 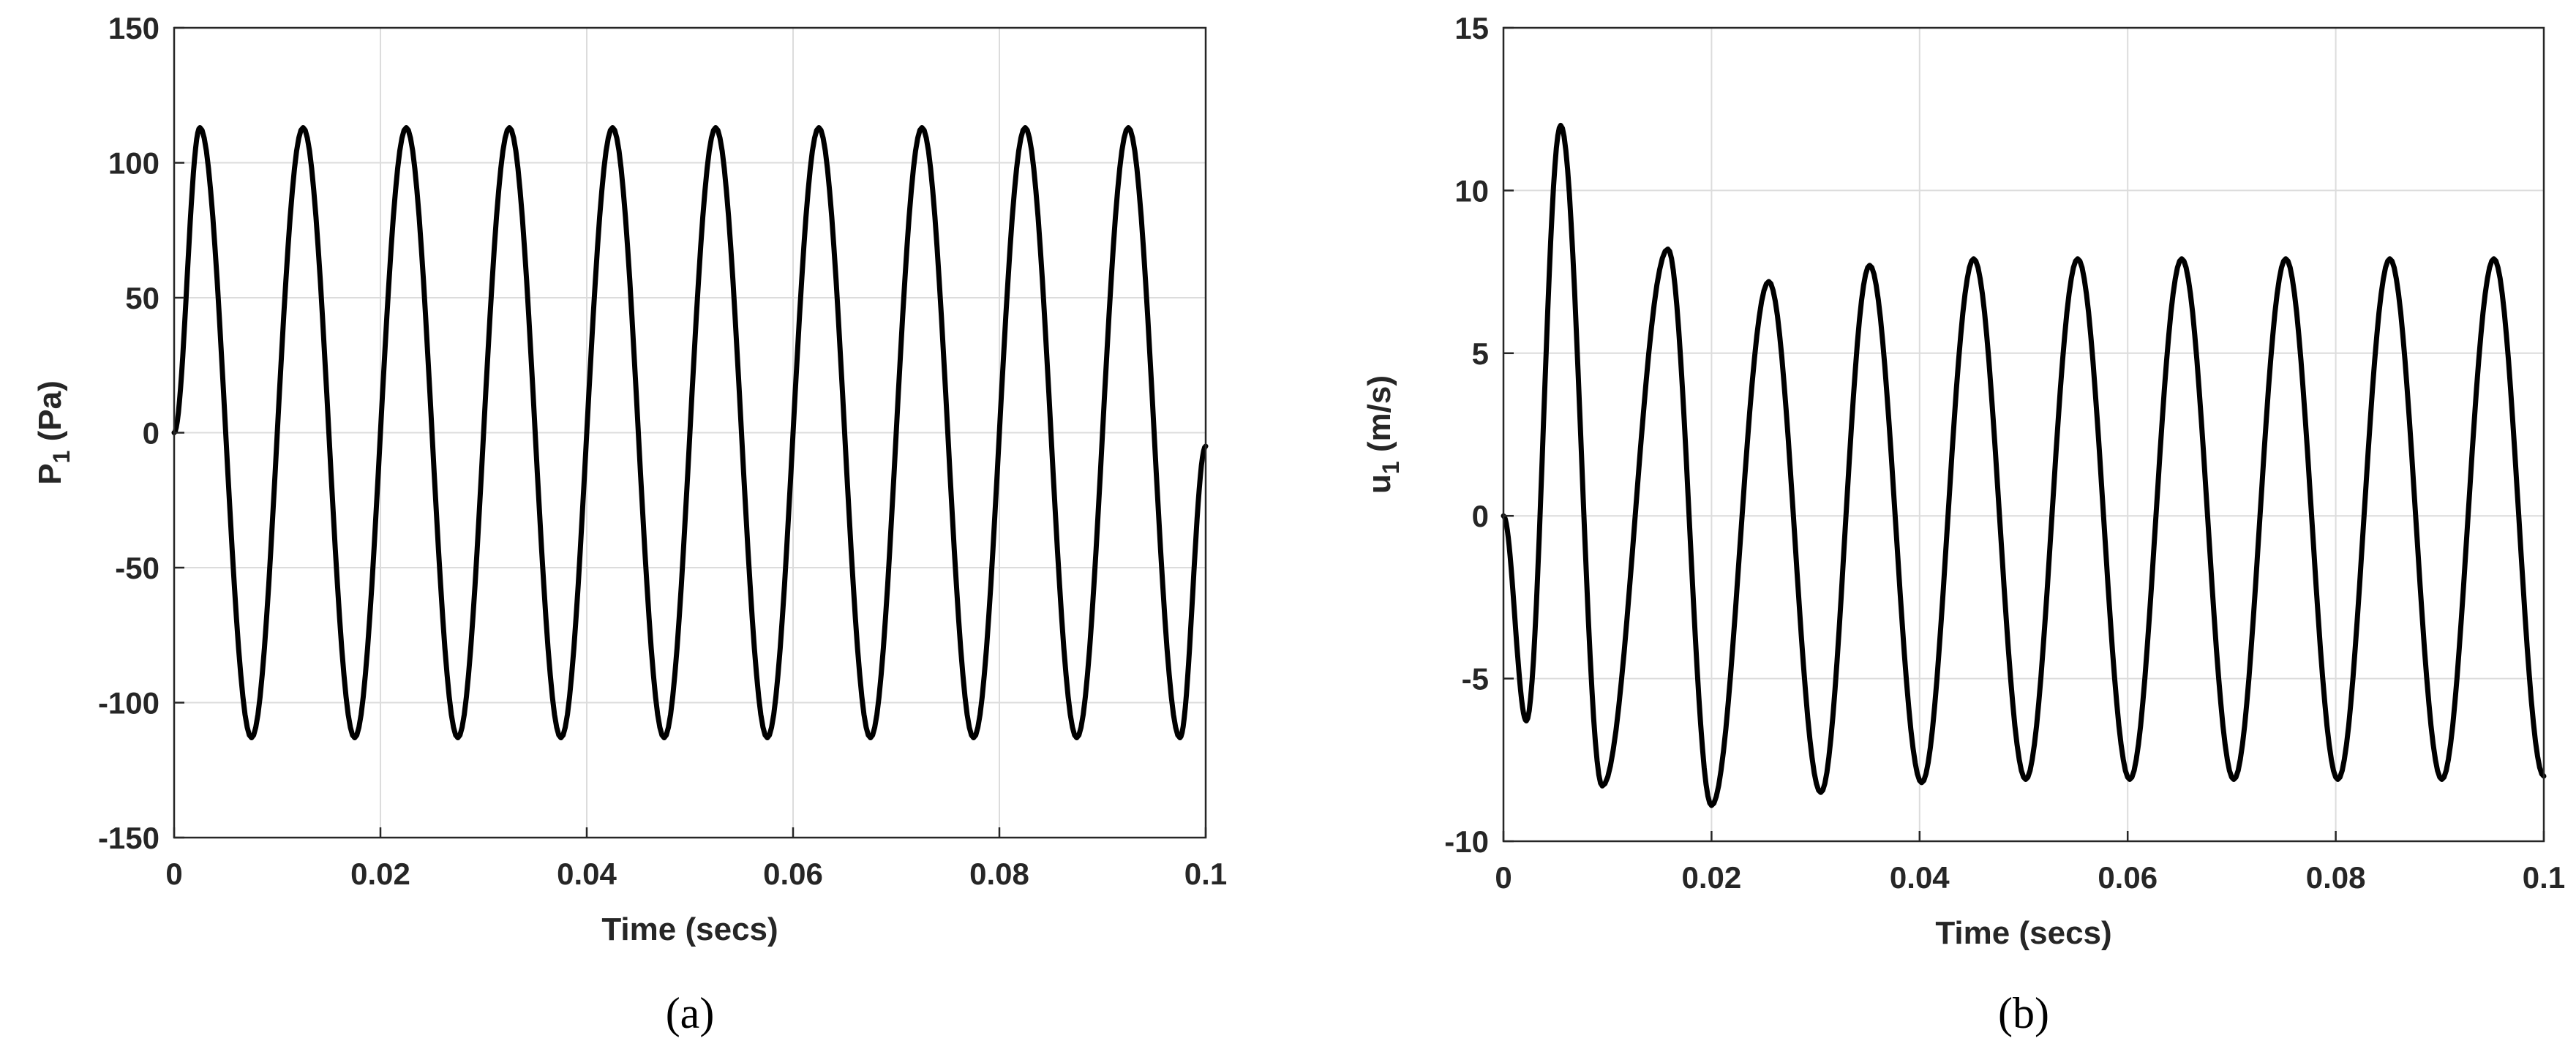 What do you see at coordinates (133, 28) in the screenshot?
I see `y-tick-label: 150` at bounding box center [133, 28].